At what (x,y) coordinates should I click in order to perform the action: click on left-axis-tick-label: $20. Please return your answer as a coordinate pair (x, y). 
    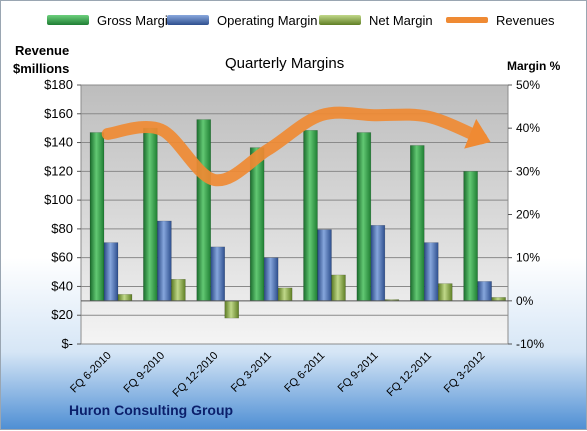
    Looking at the image, I should click on (62, 314).